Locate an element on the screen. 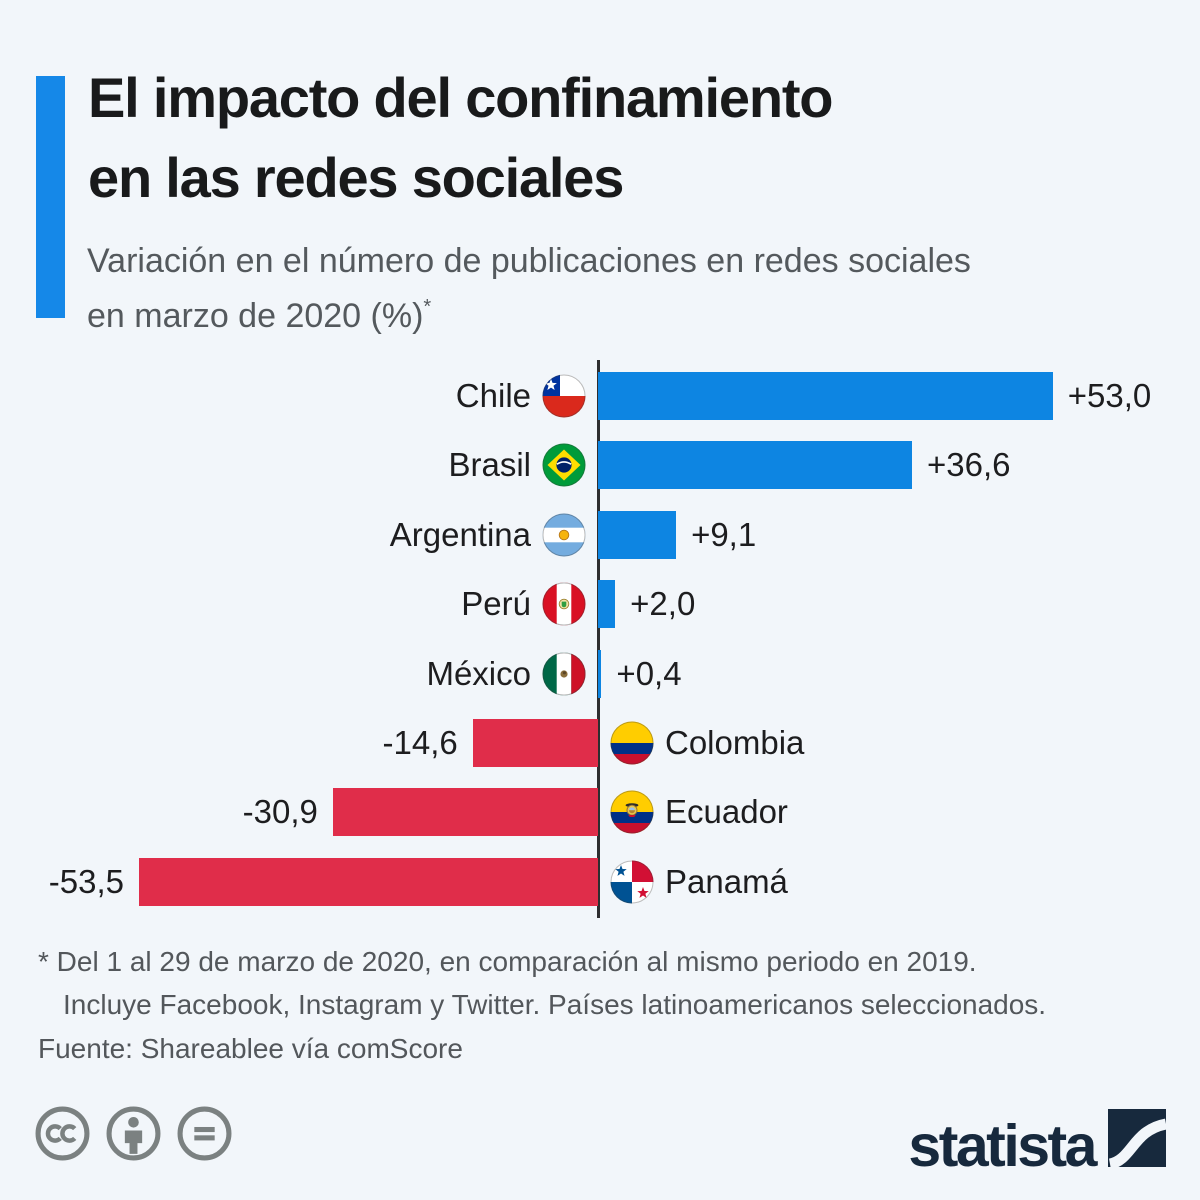  mx-flag-icon is located at coordinates (564, 674).